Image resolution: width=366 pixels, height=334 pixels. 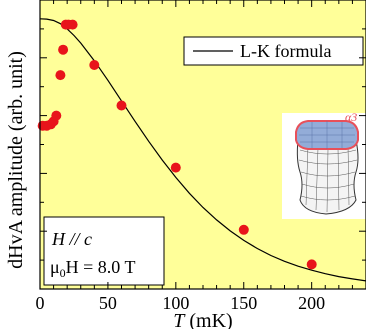 I want to click on fermi-surface-inset: α3, so click(x=324, y=164).